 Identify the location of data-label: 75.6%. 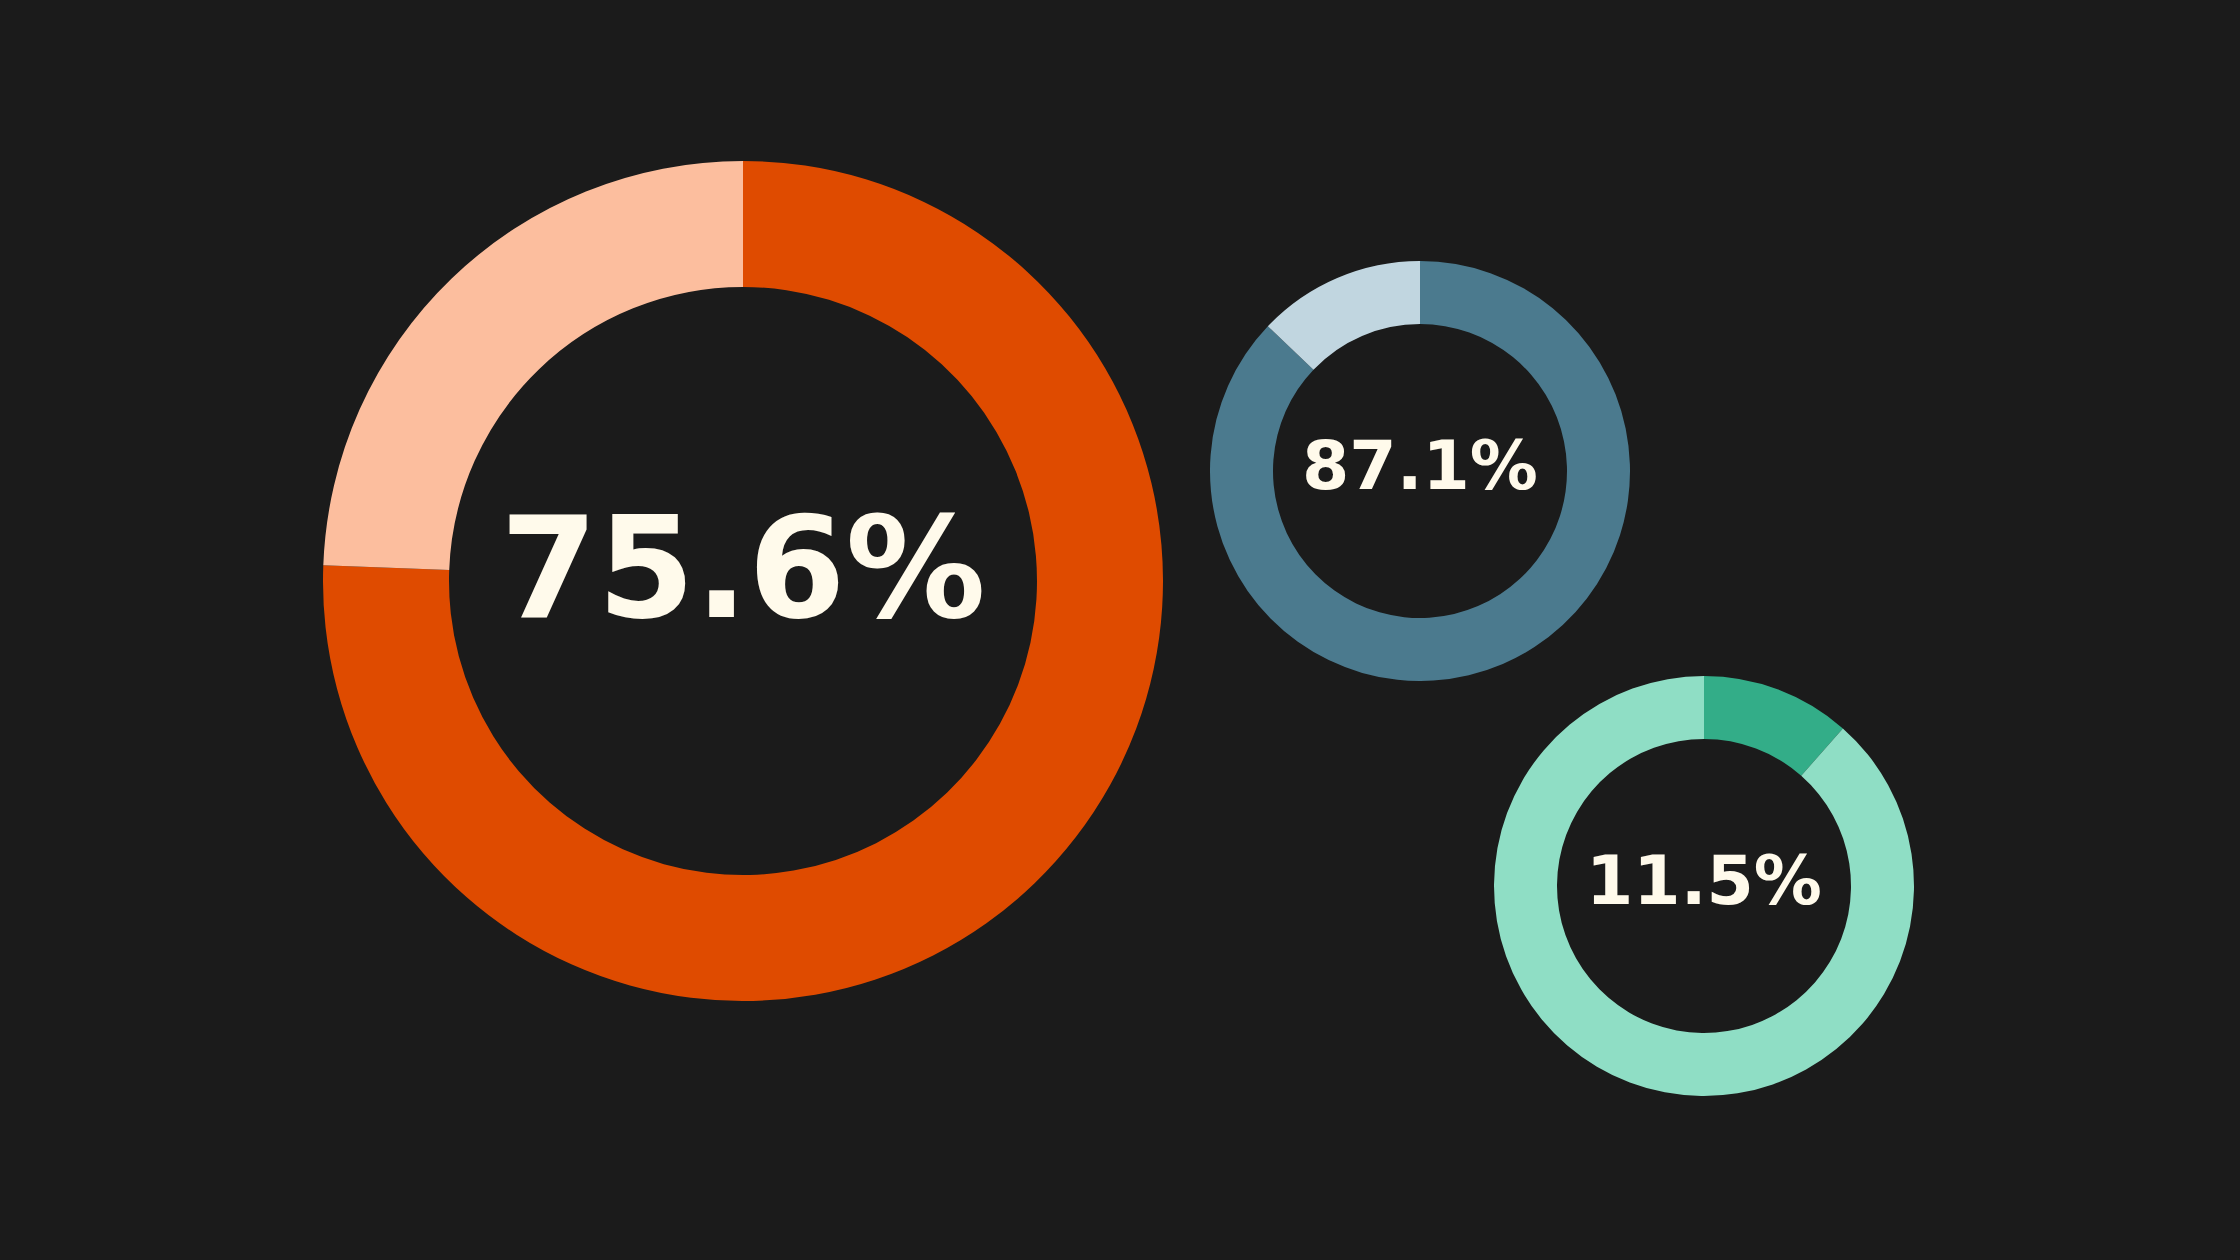
(743, 569).